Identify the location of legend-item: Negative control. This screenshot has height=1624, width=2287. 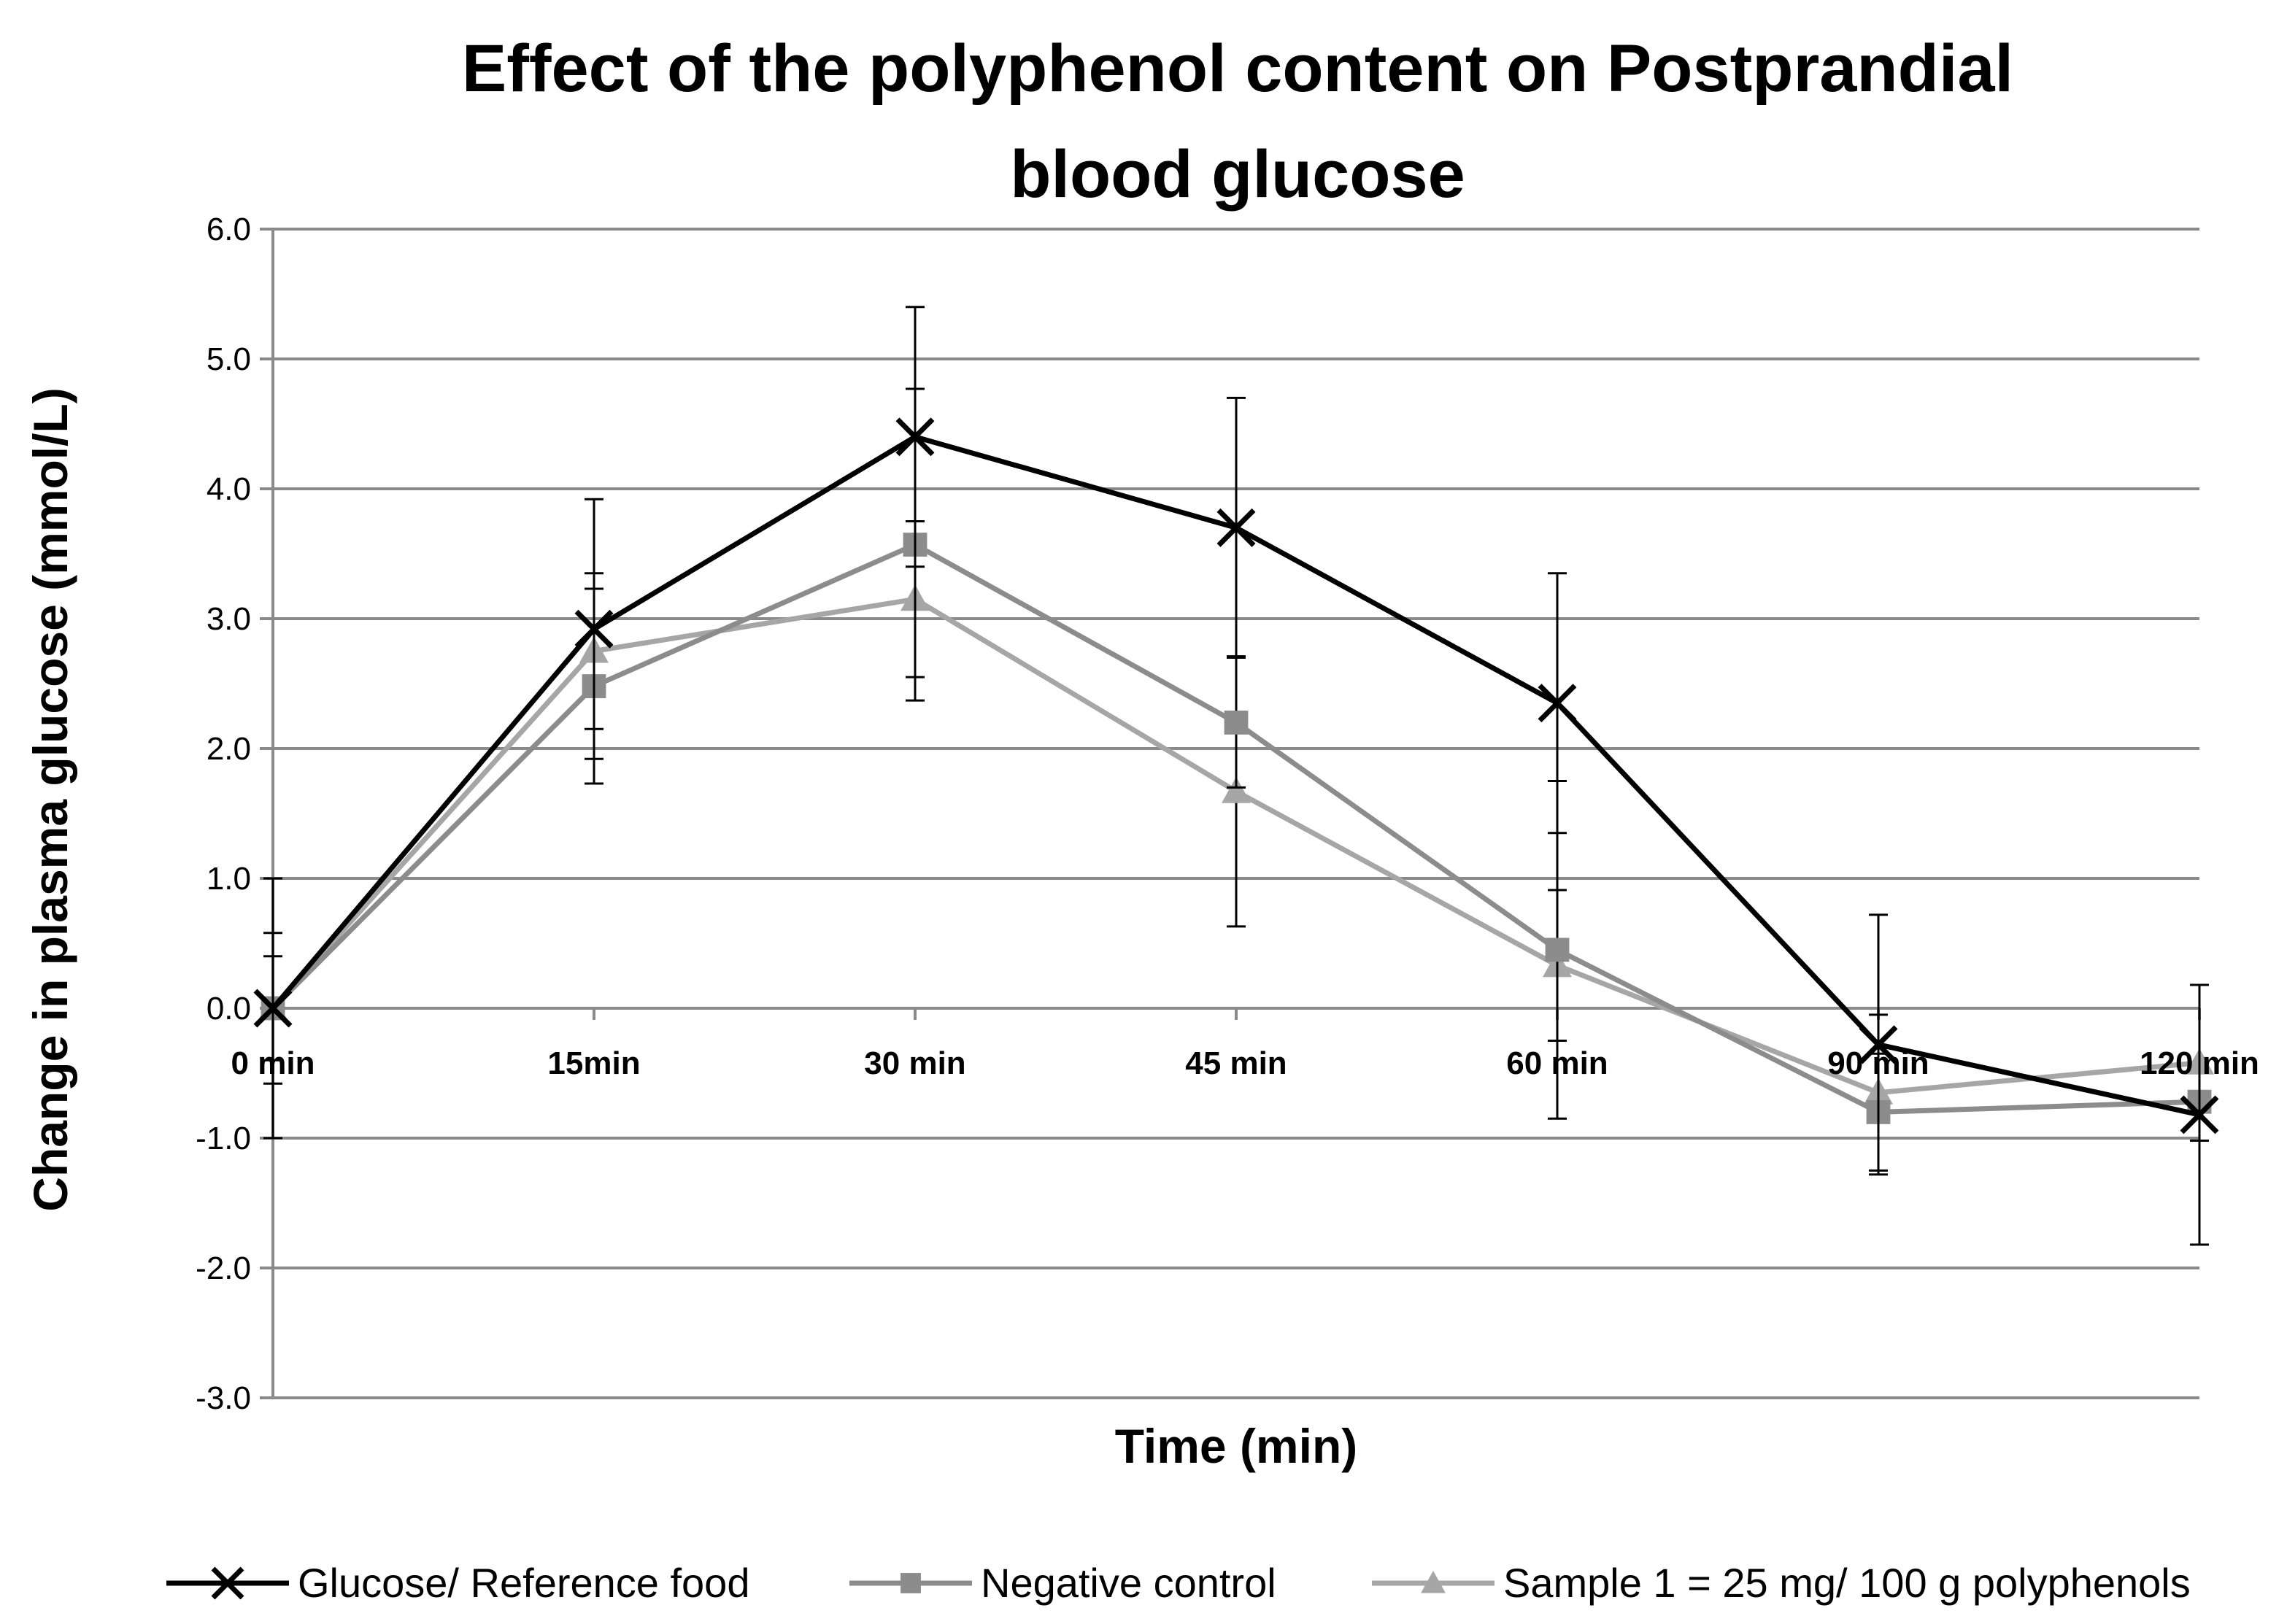
(1062, 1583).